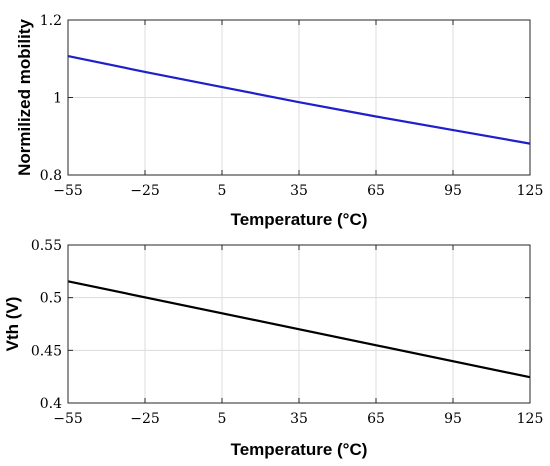  Describe the element at coordinates (51, 404) in the screenshot. I see `vth-y-tick-label: 0.4` at that location.